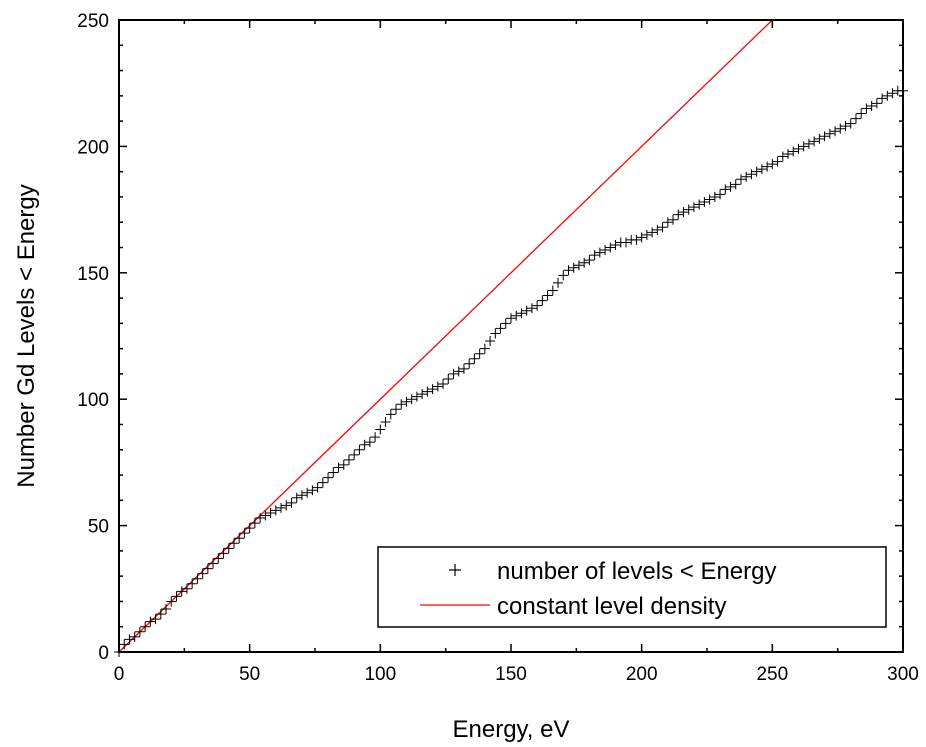 This screenshot has width=926, height=747. Describe the element at coordinates (26, 335) in the screenshot. I see `y-axis-title: Number Gd Levels < Energy` at that location.